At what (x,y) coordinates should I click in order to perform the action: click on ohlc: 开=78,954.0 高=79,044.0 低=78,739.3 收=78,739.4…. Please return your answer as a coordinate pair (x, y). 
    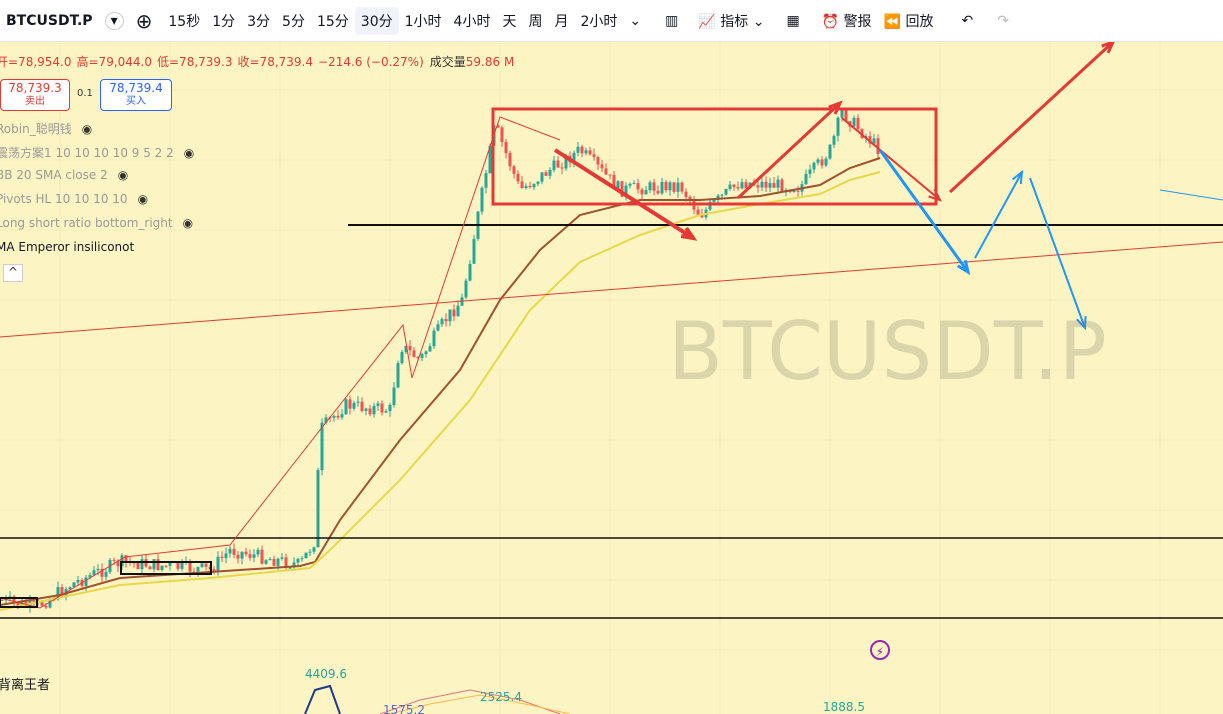
    Looking at the image, I should click on (257, 61).